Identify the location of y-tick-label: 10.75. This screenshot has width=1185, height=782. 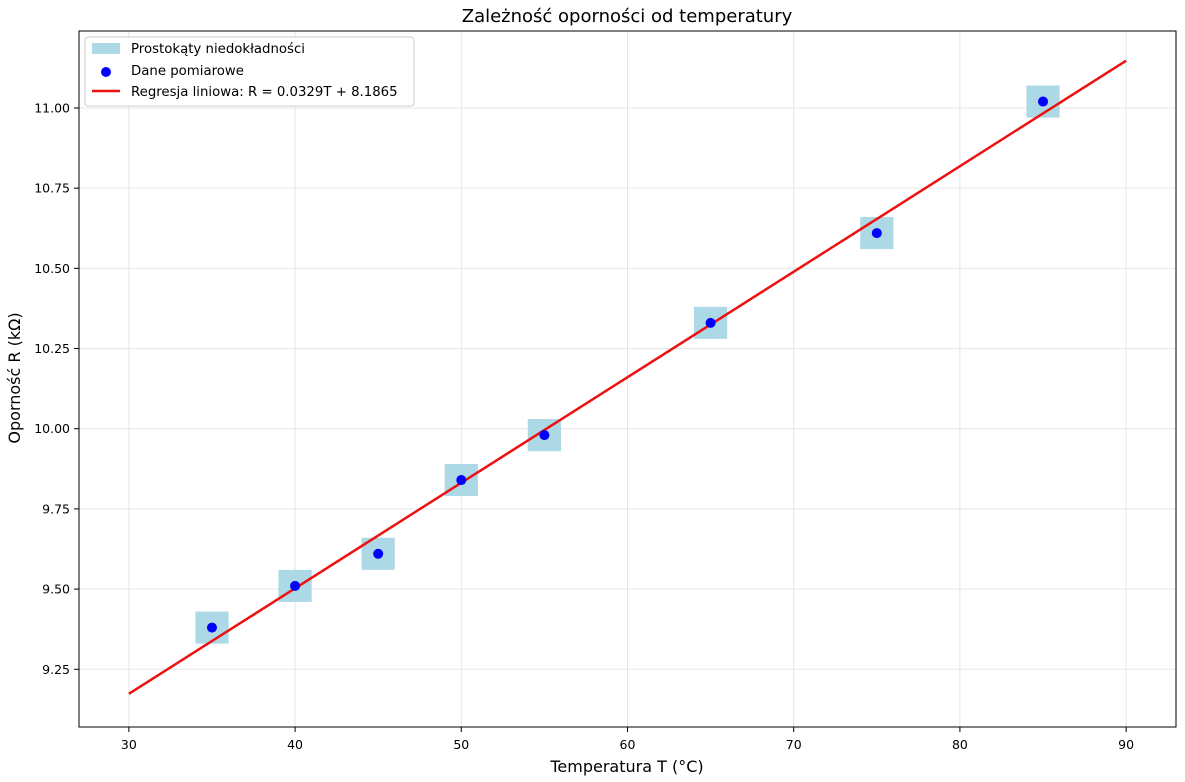
(52, 188).